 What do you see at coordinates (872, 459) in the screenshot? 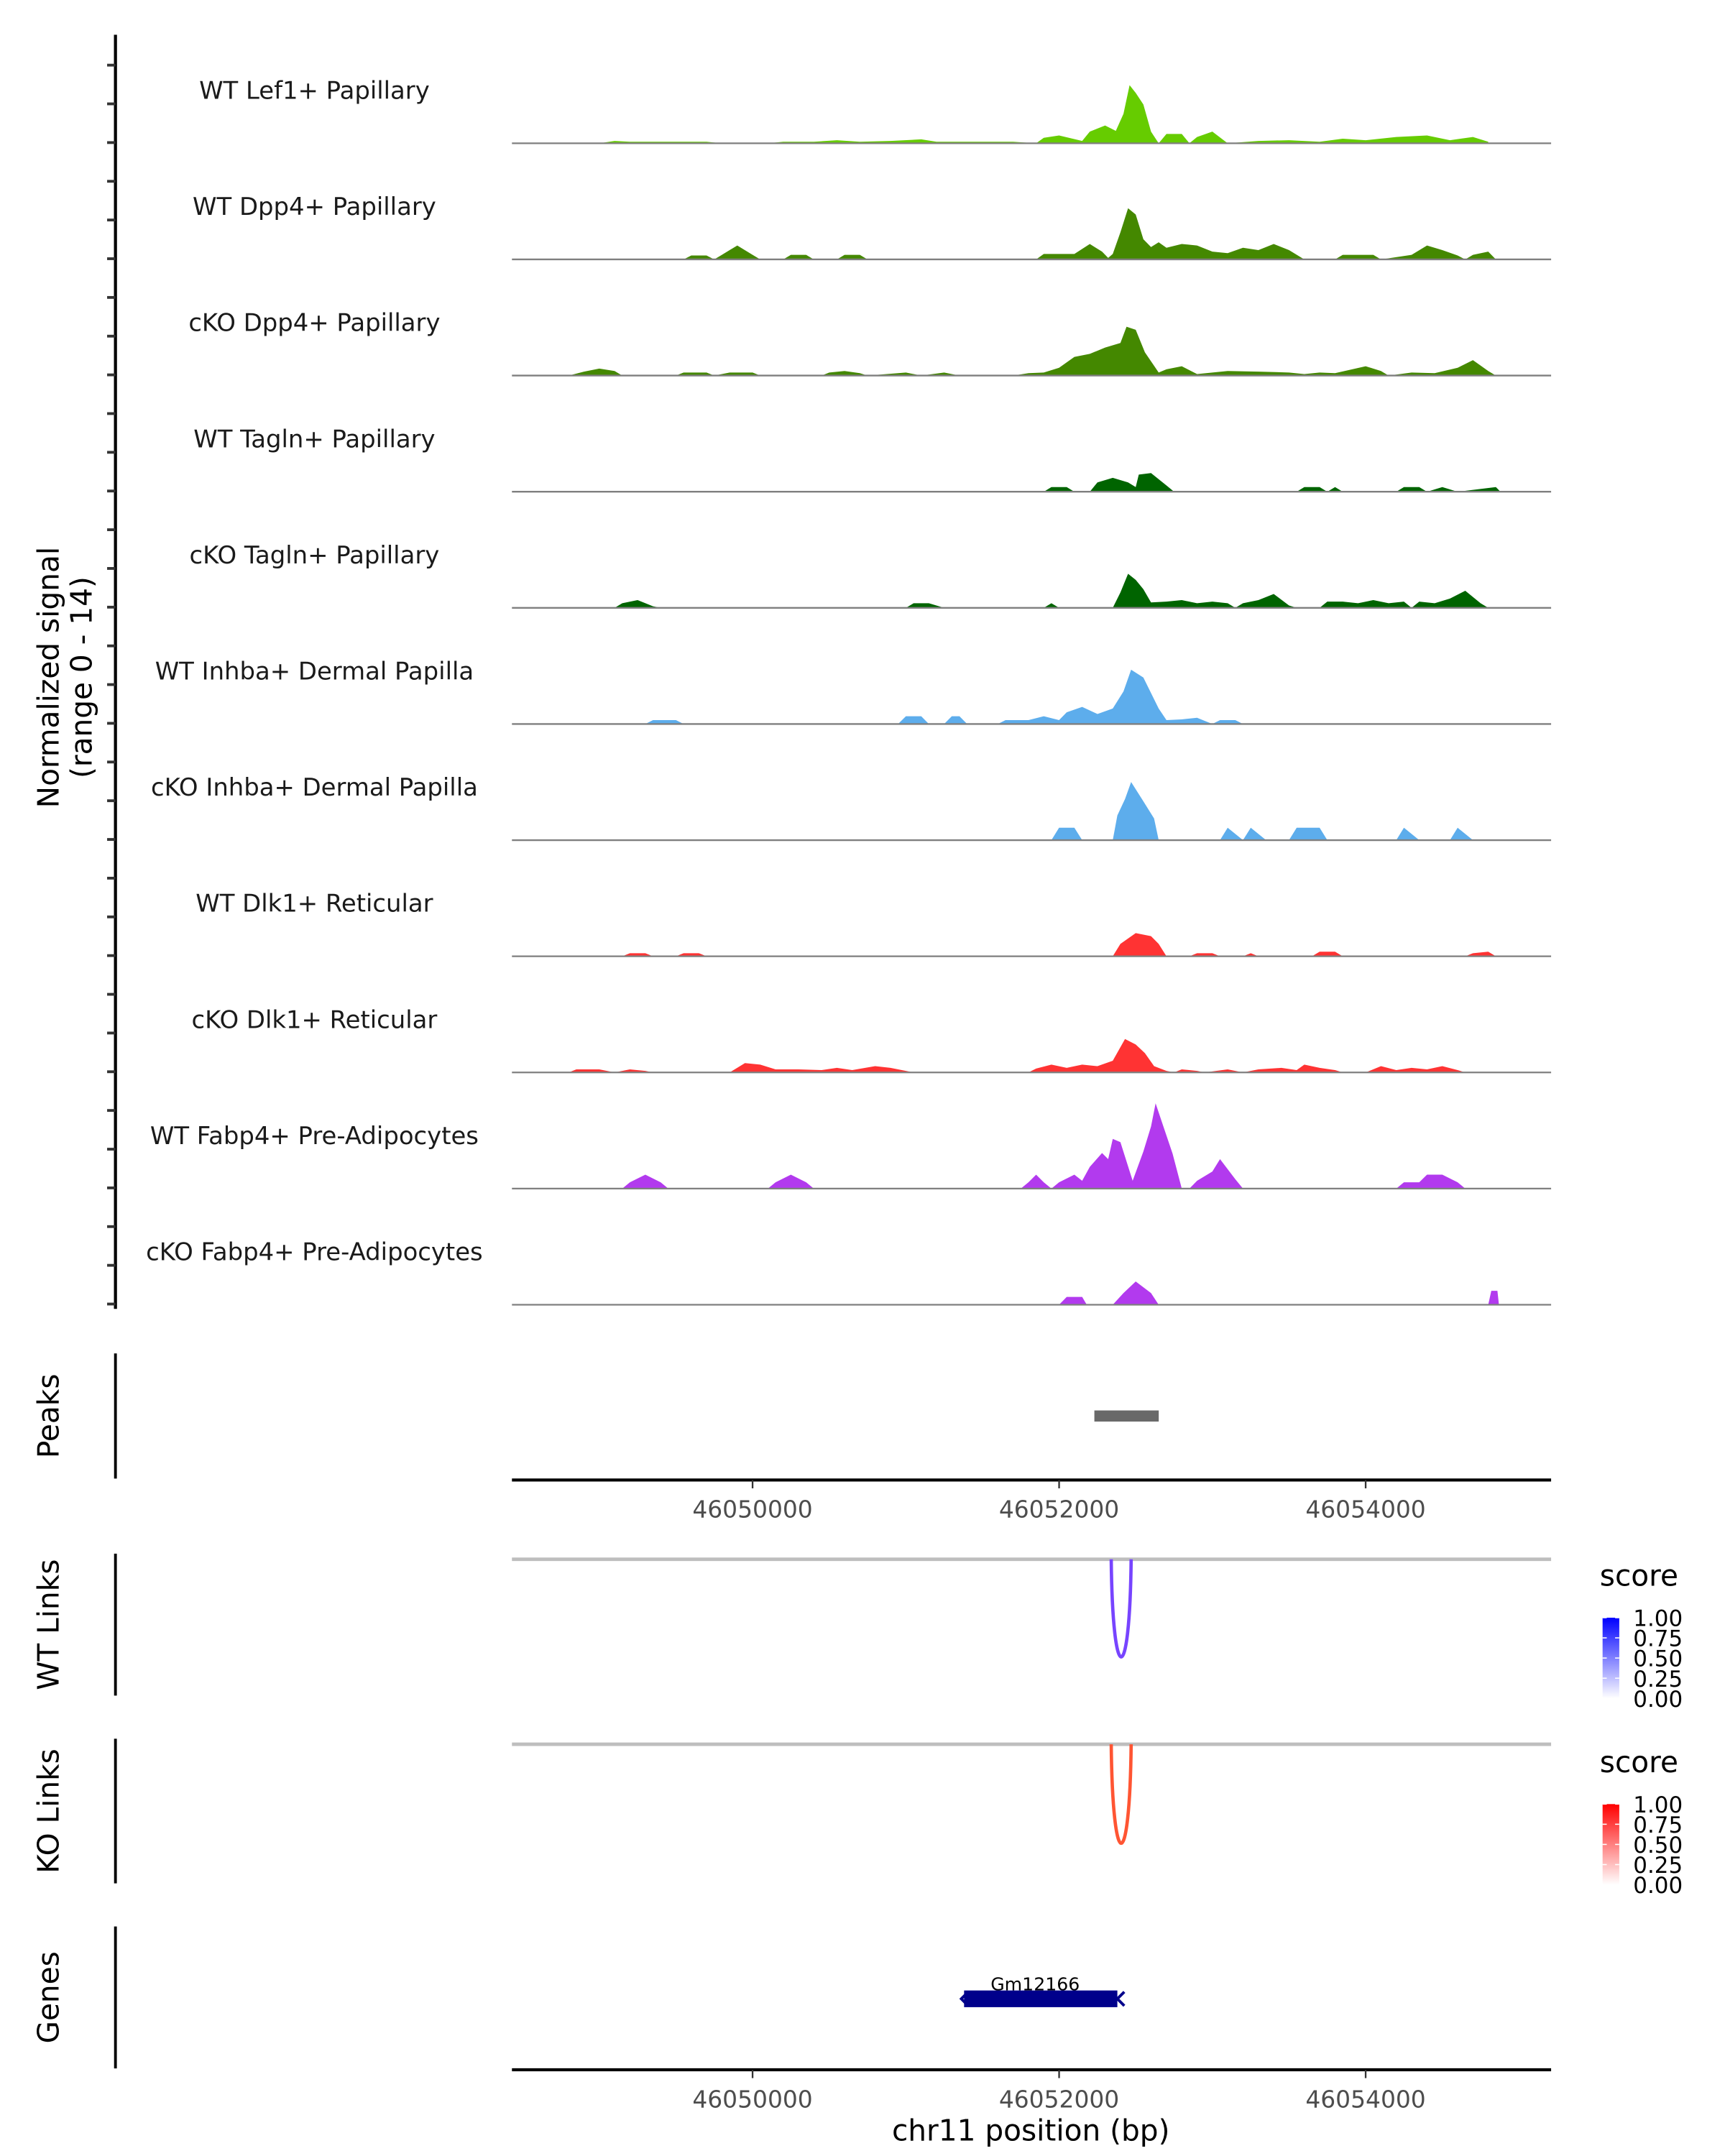
I see `track-wt-tagln-papillary: WT Tagln+ Papillary` at bounding box center [872, 459].